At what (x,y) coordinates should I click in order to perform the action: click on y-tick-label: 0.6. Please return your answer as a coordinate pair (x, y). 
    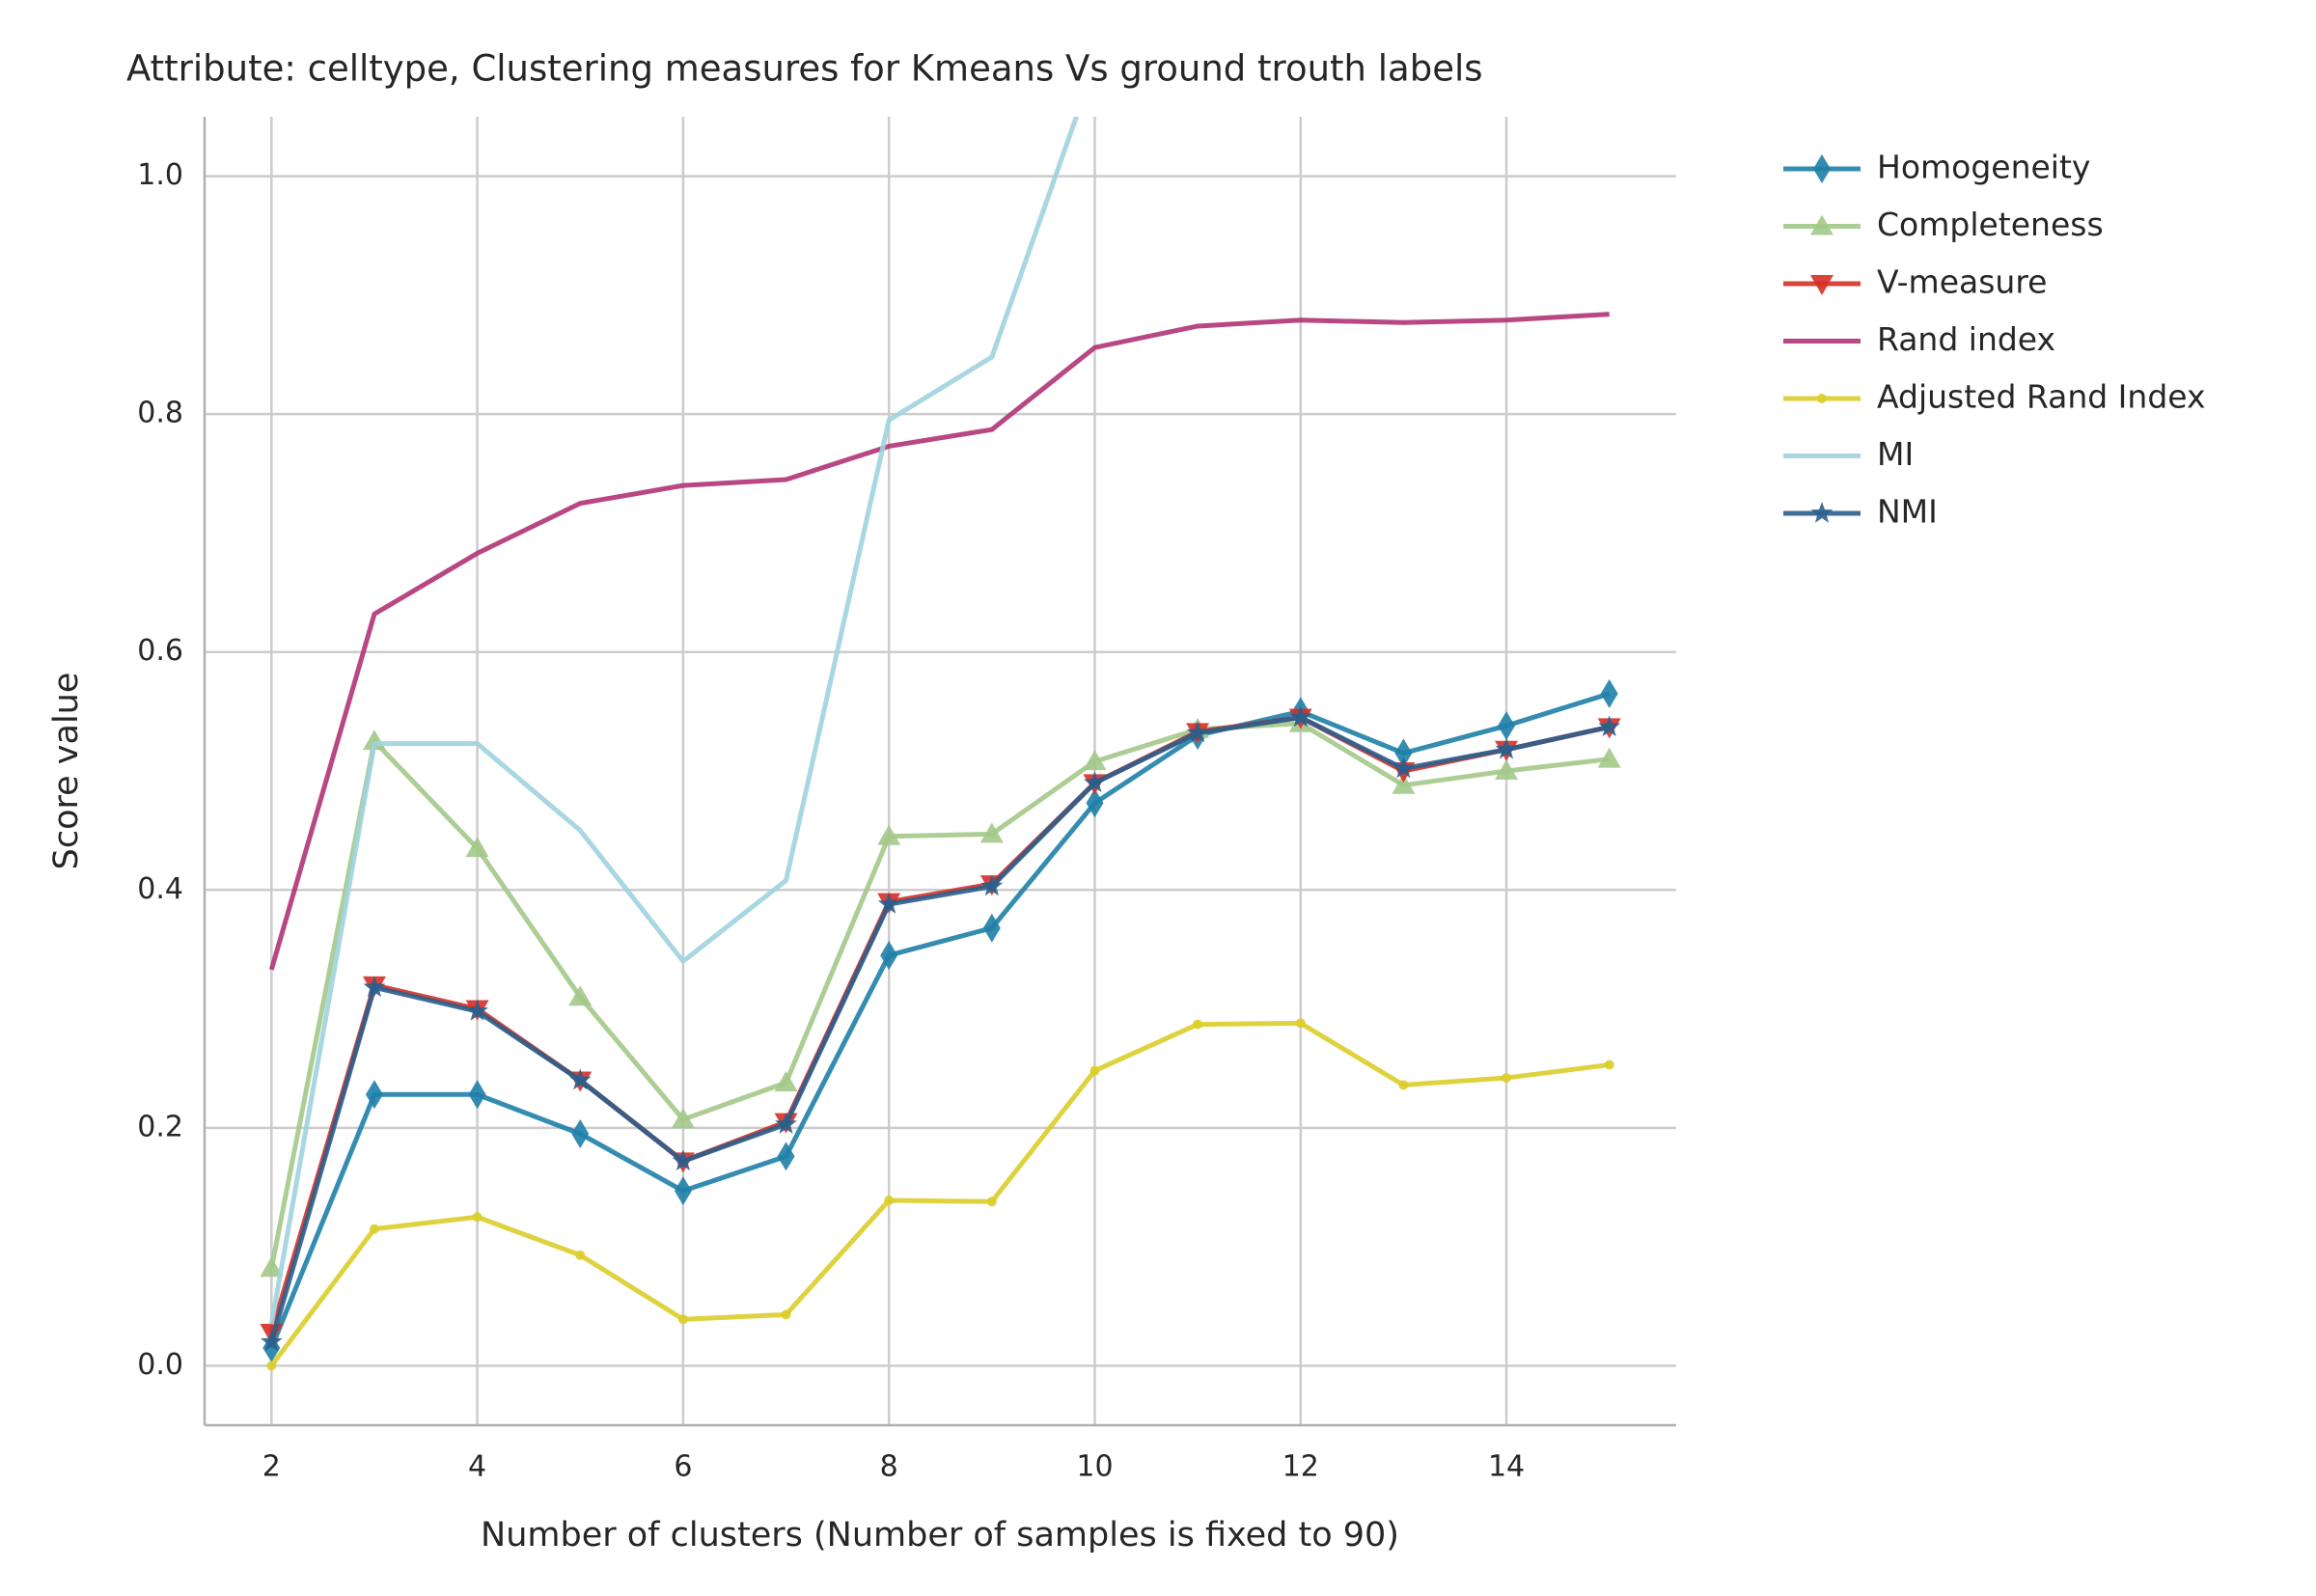
    Looking at the image, I should click on (160, 651).